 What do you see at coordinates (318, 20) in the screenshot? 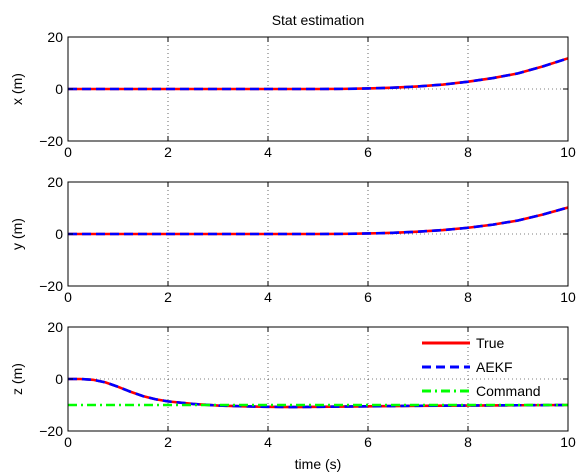
I see `chart-title: Stat estimation` at bounding box center [318, 20].